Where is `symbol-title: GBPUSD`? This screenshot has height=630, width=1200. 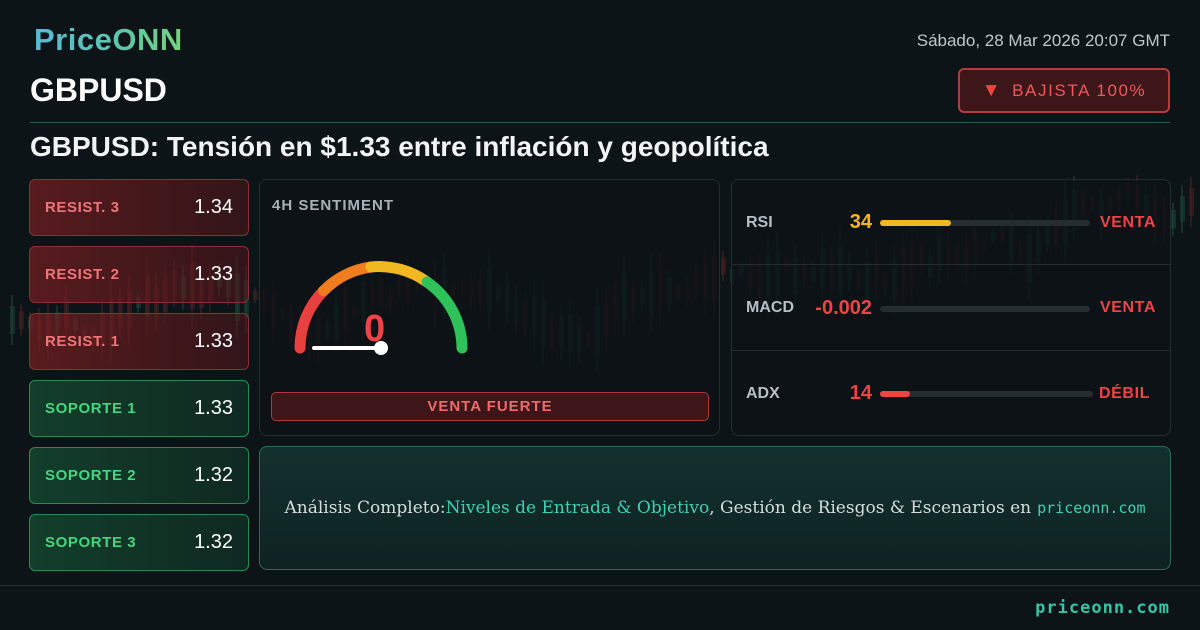
symbol-title: GBPUSD is located at coordinates (98, 90).